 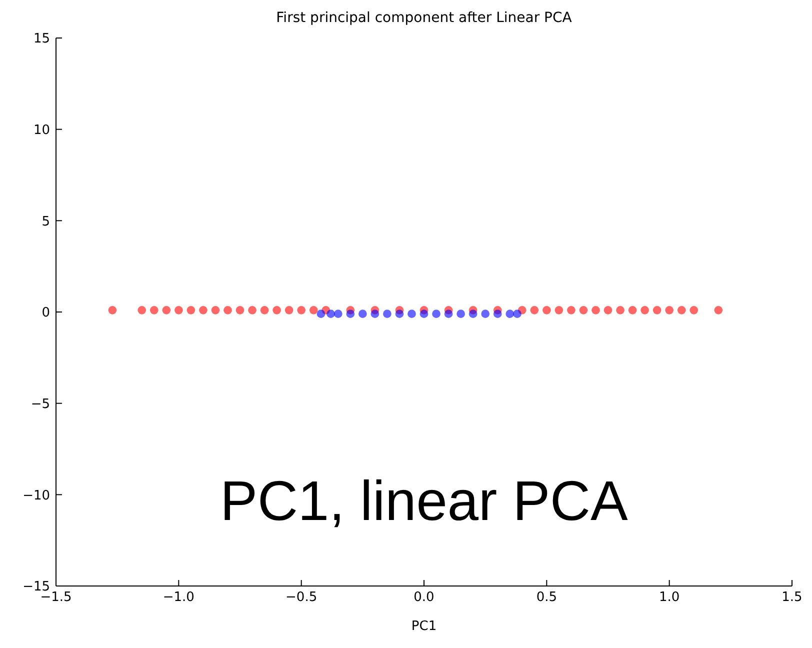 I want to click on y-tick-label: 15, so click(x=41, y=39).